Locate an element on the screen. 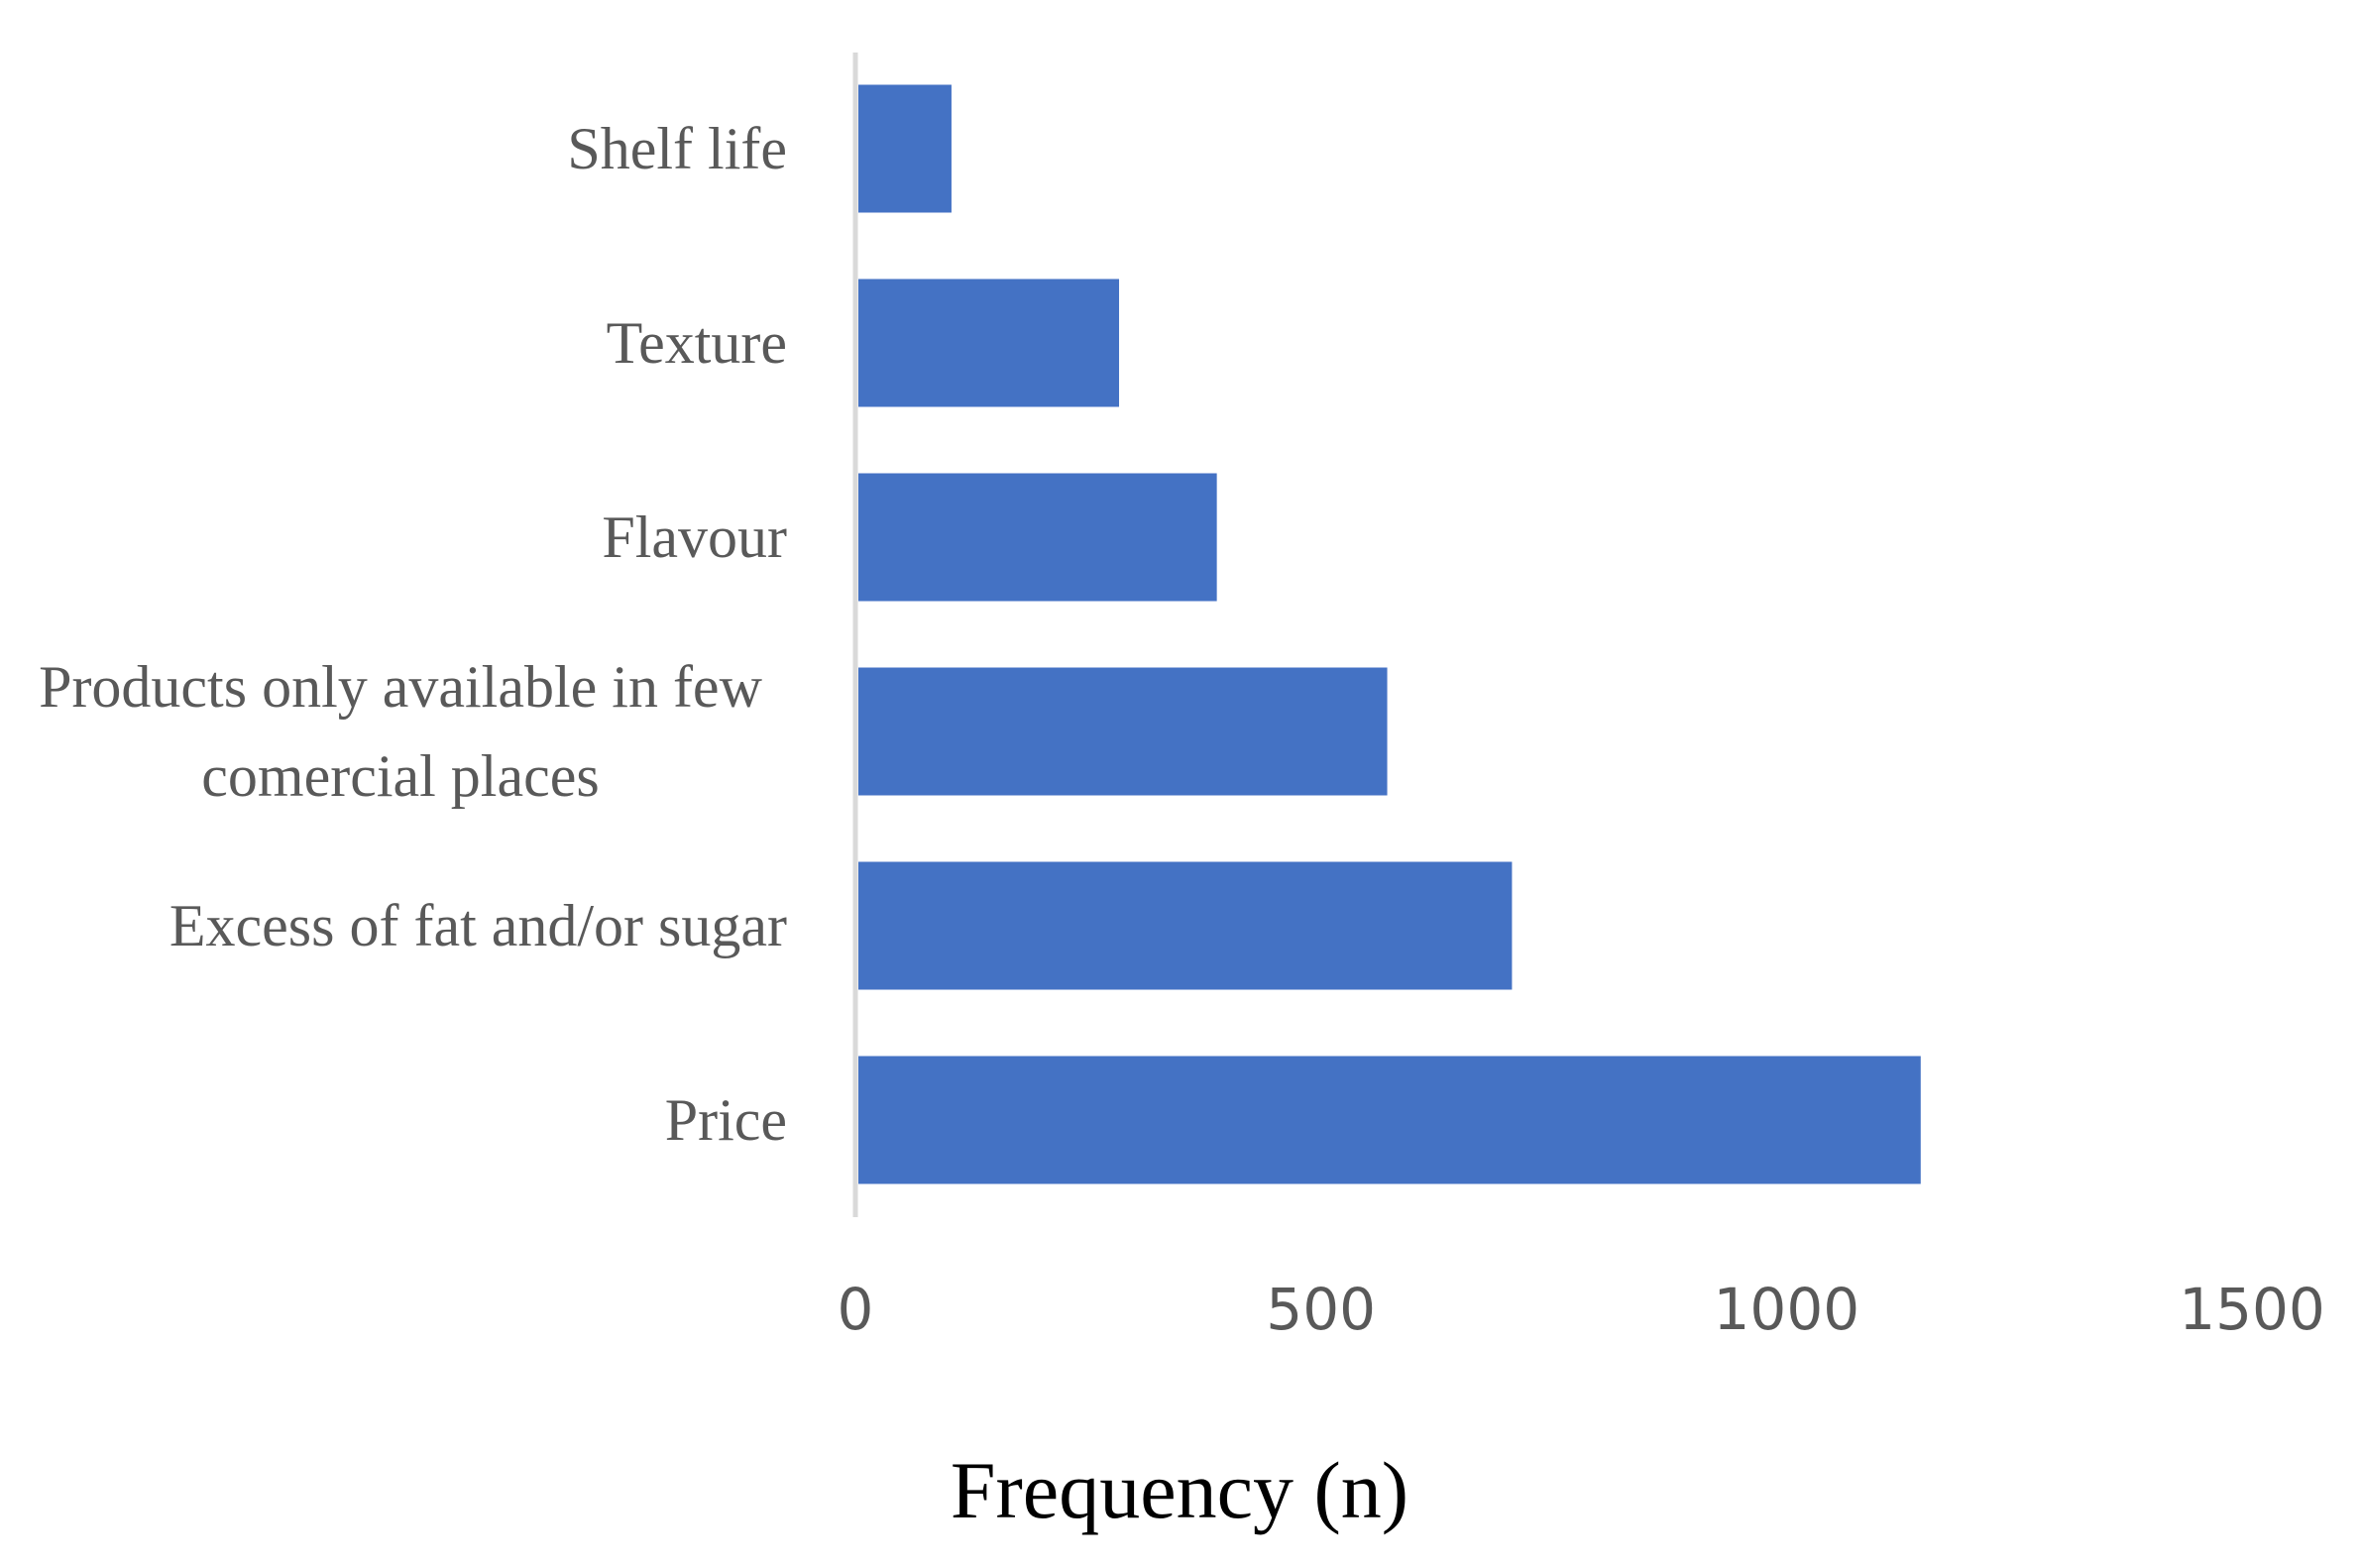 The width and height of the screenshot is (2363, 1568). y-tick-label: Excess of fat and/or sugar is located at coordinates (478, 925).